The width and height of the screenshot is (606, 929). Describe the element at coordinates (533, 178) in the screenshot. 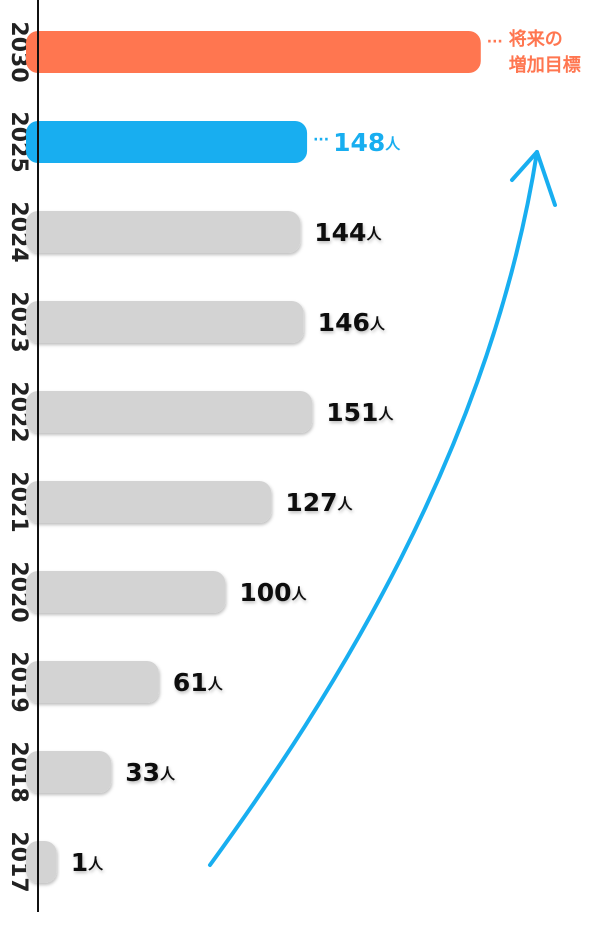

I see `arrow-head` at that location.